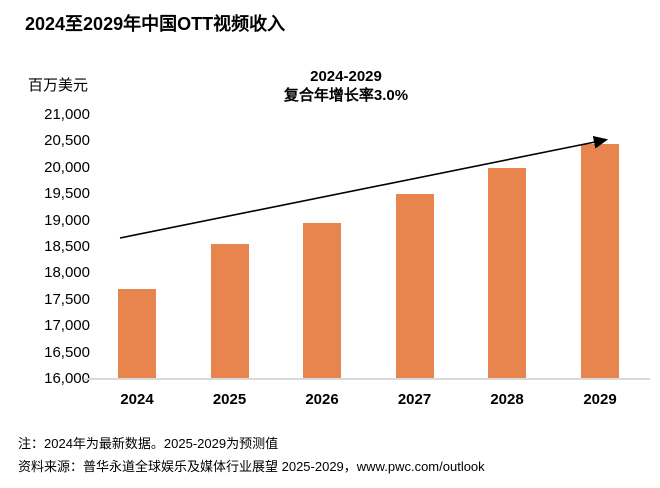 This screenshot has width=660, height=488. I want to click on bar-2027, so click(414, 286).